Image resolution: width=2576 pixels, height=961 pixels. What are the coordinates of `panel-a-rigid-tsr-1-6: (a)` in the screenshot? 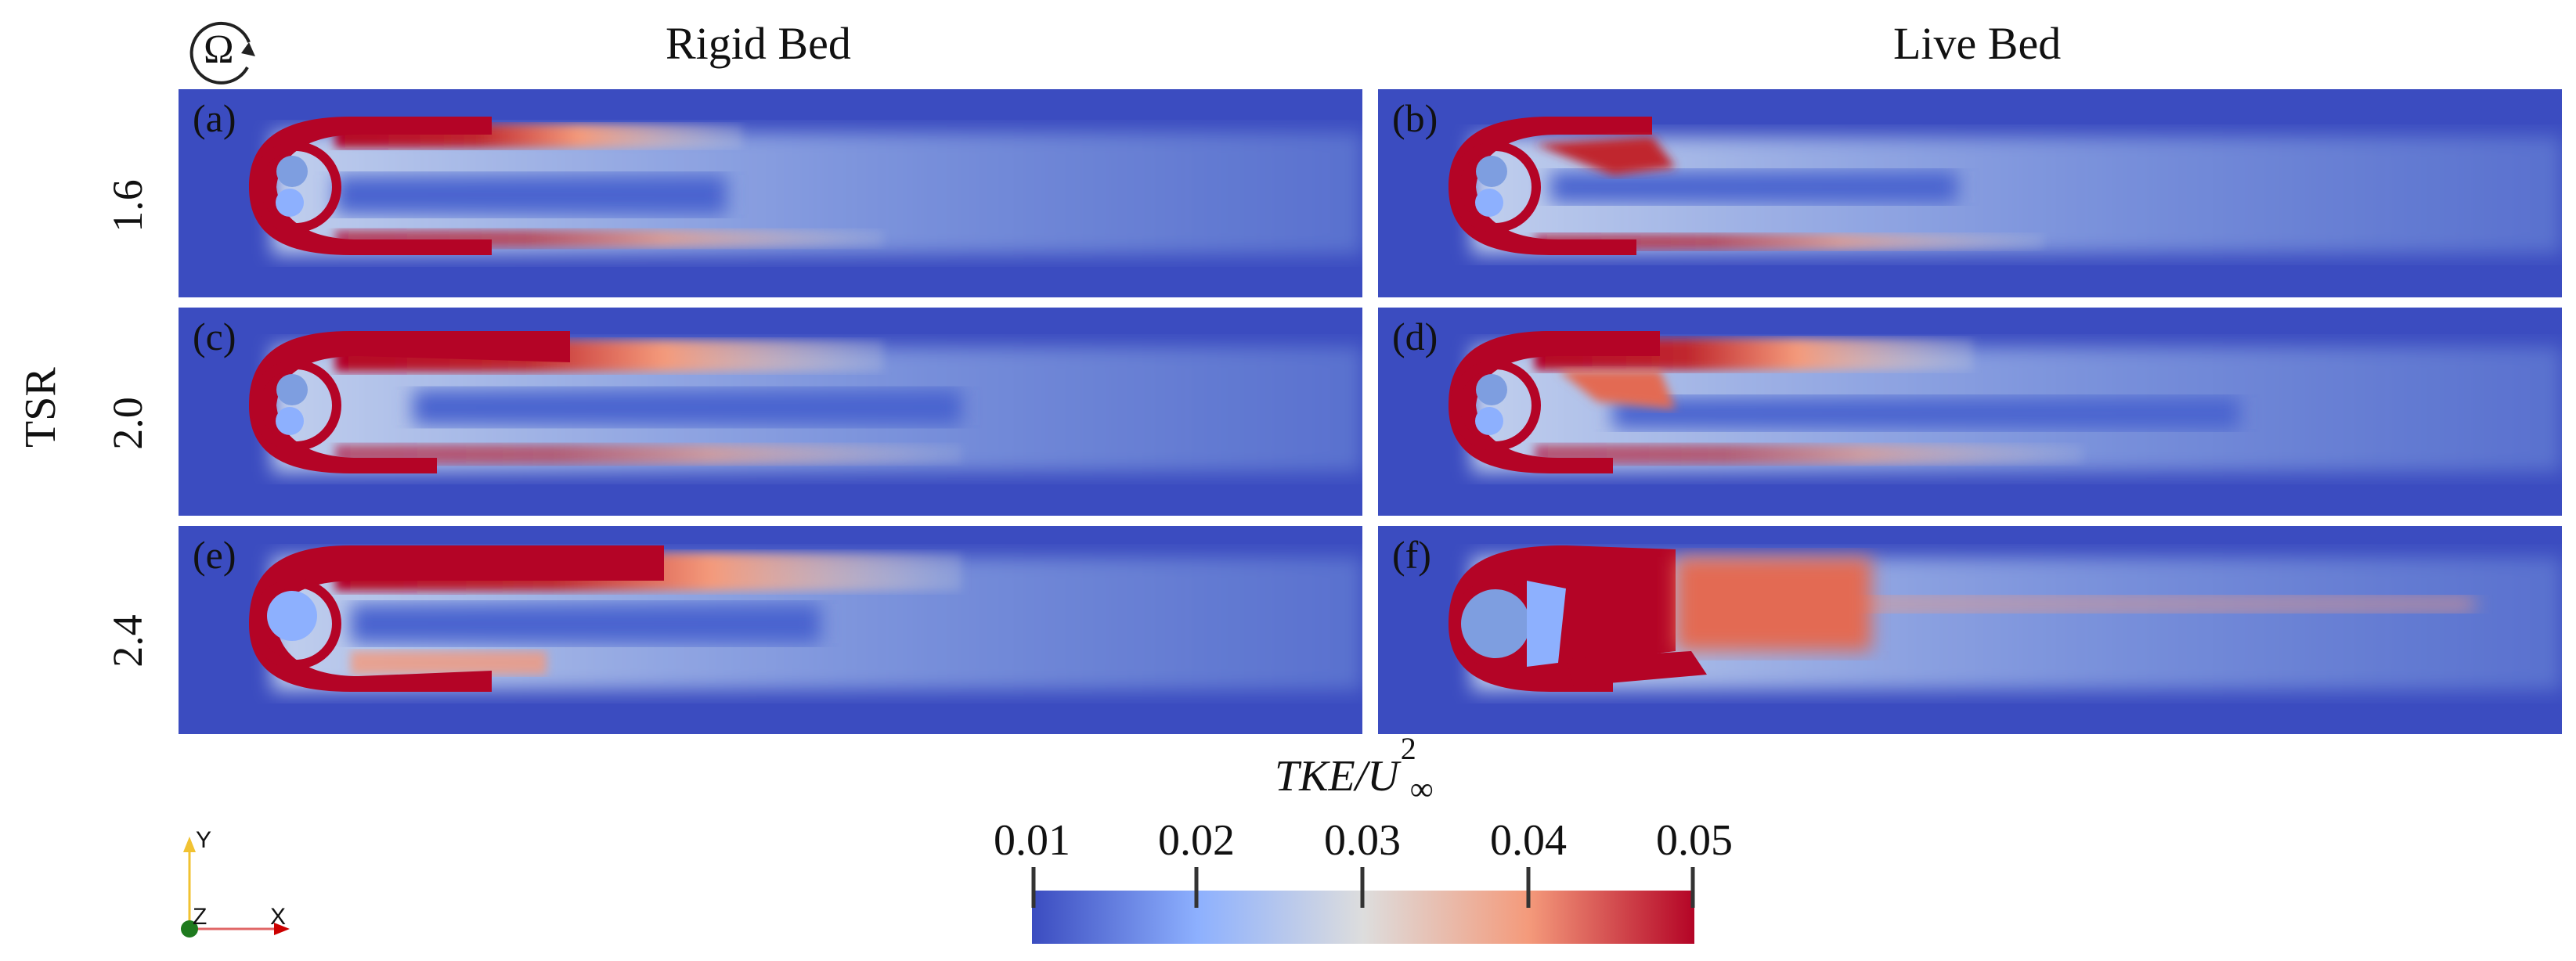 It's located at (770, 193).